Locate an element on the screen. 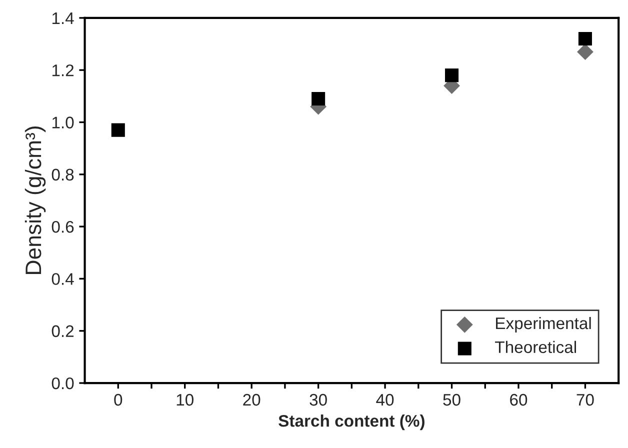 The width and height of the screenshot is (628, 448). y-axis-title: Density (g/cm³) is located at coordinates (35, 200).